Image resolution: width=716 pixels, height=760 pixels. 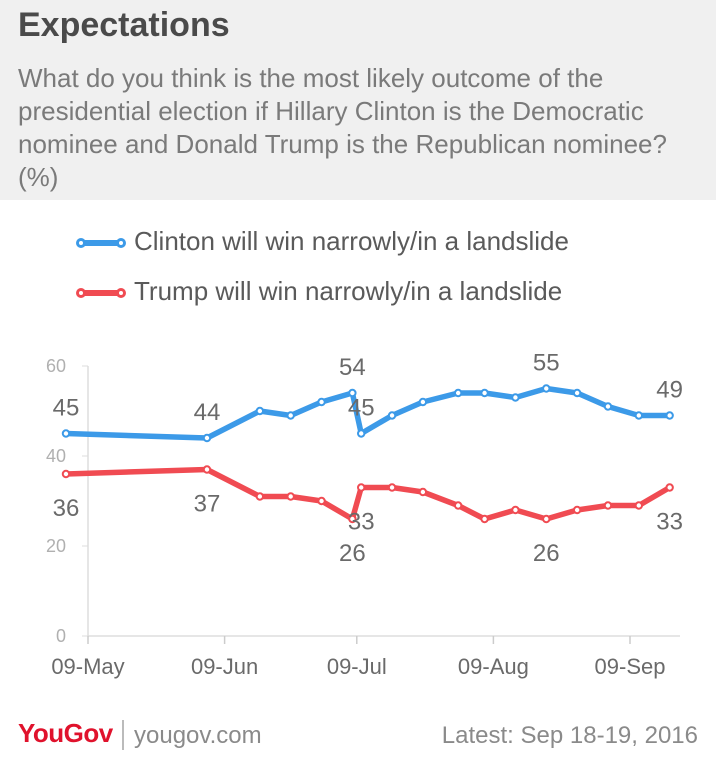 I want to click on data-label: 37, so click(x=207, y=504).